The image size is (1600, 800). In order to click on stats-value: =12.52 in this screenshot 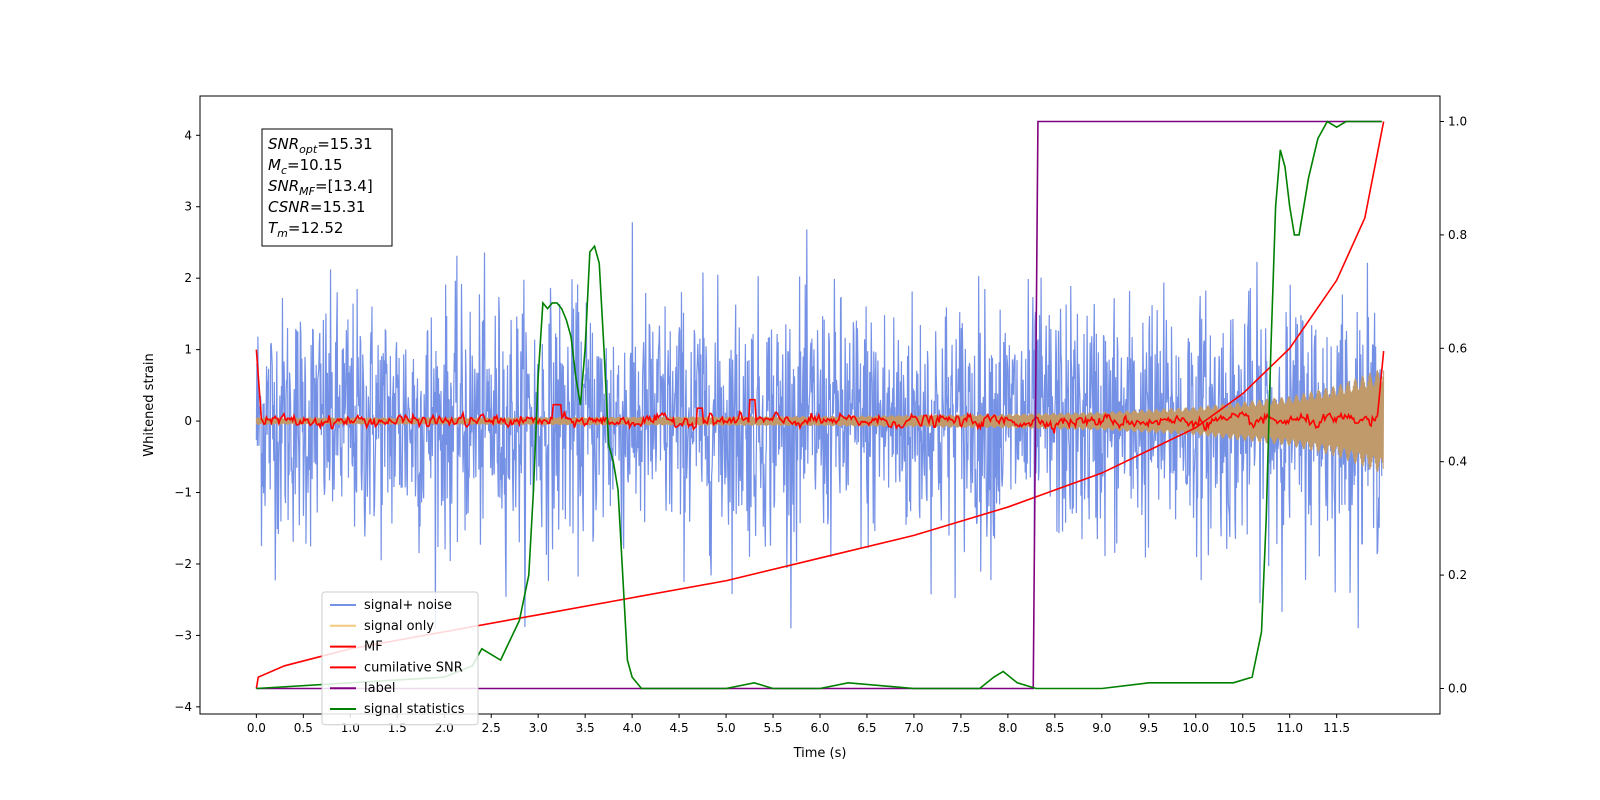, I will do `click(316, 228)`.